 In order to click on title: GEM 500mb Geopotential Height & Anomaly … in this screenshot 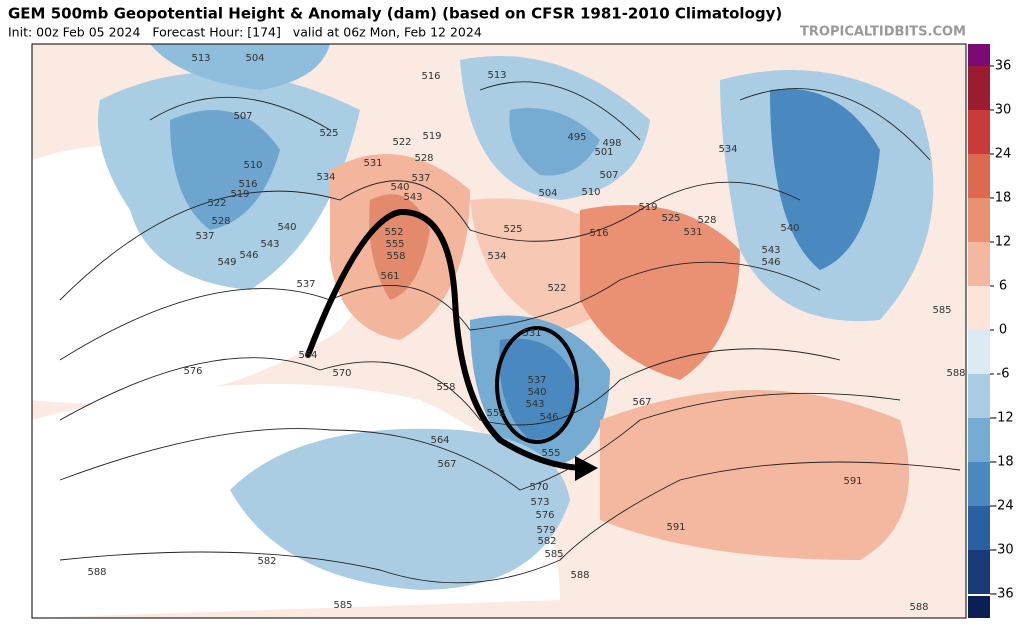, I will do `click(395, 14)`.